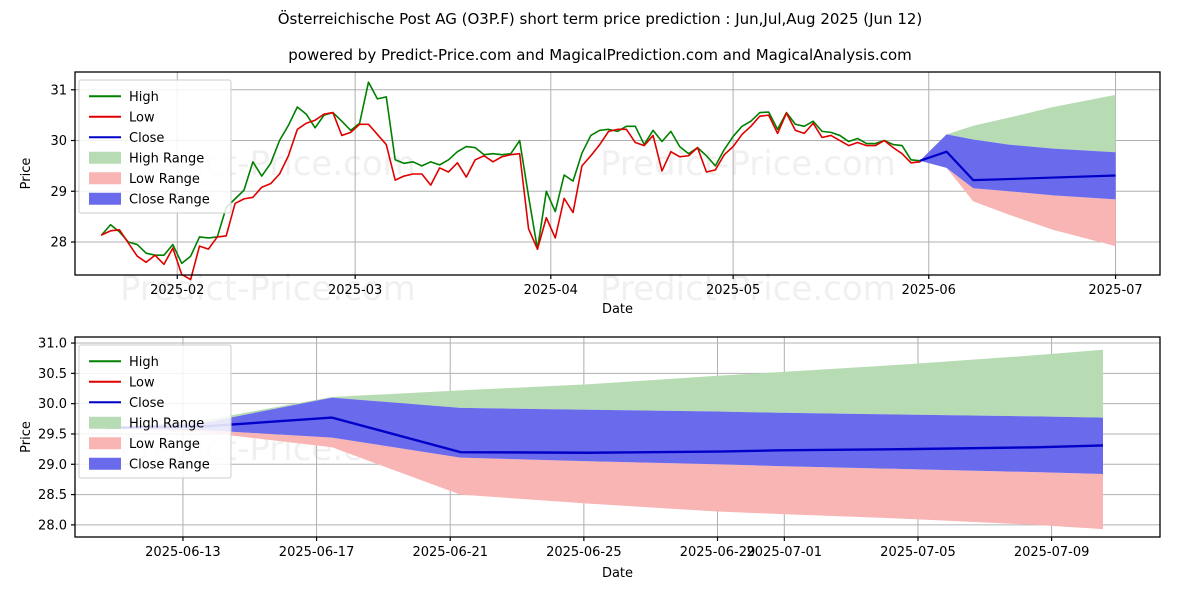 This screenshot has height=600, width=1200. I want to click on xtick-label: 2025-05, so click(733, 290).